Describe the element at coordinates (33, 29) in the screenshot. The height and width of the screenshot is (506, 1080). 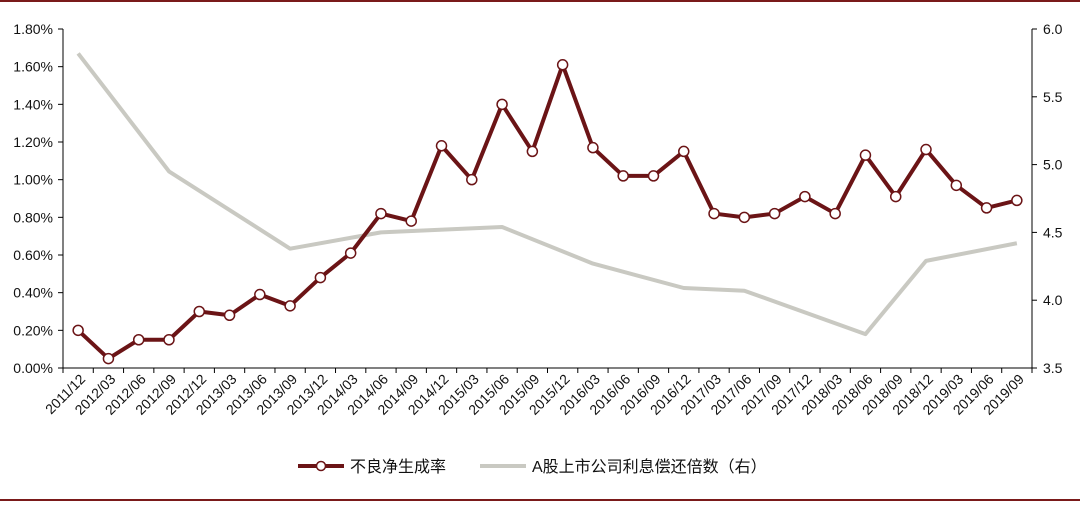
I see `left-tick-label: 1.80%` at that location.